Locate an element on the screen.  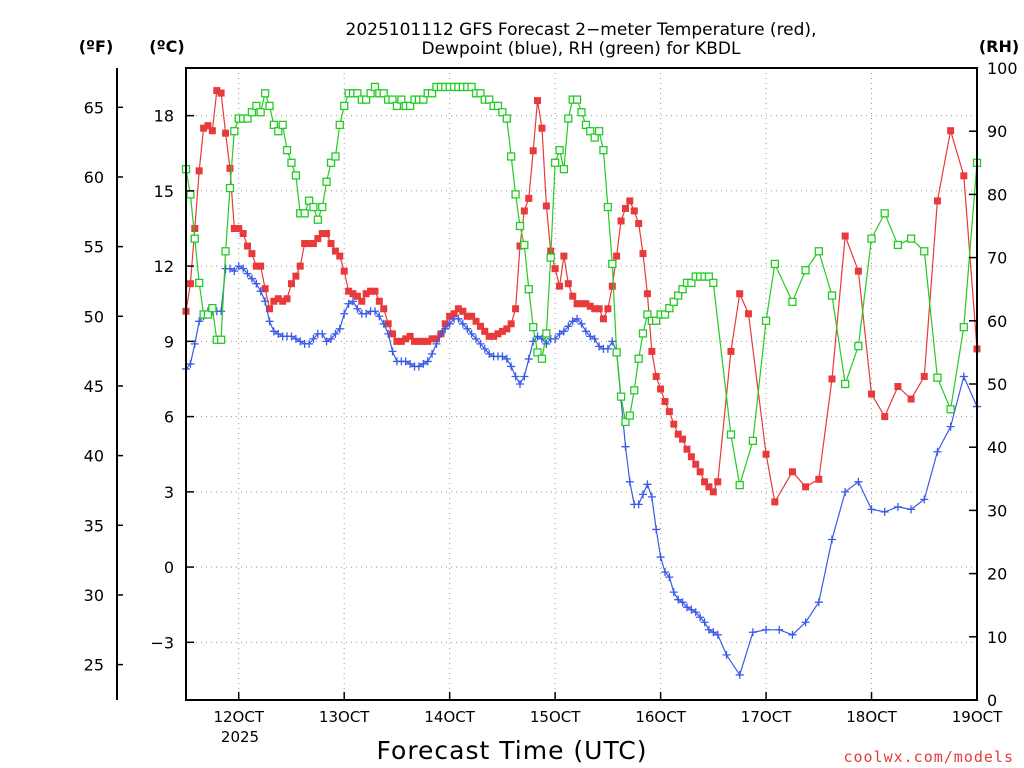
rh-tick-label: 10 is located at coordinates (997, 637).